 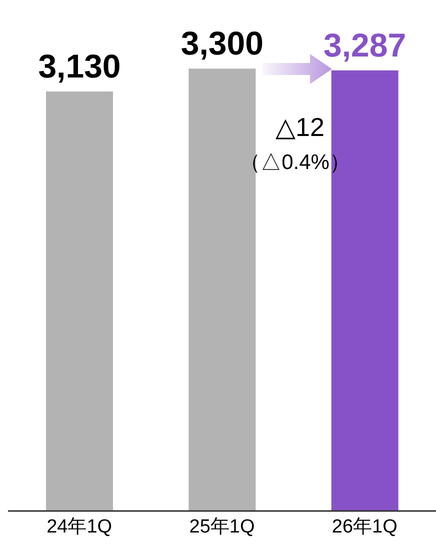 What do you see at coordinates (222, 43) in the screenshot?
I see `data-label: 3,300` at bounding box center [222, 43].